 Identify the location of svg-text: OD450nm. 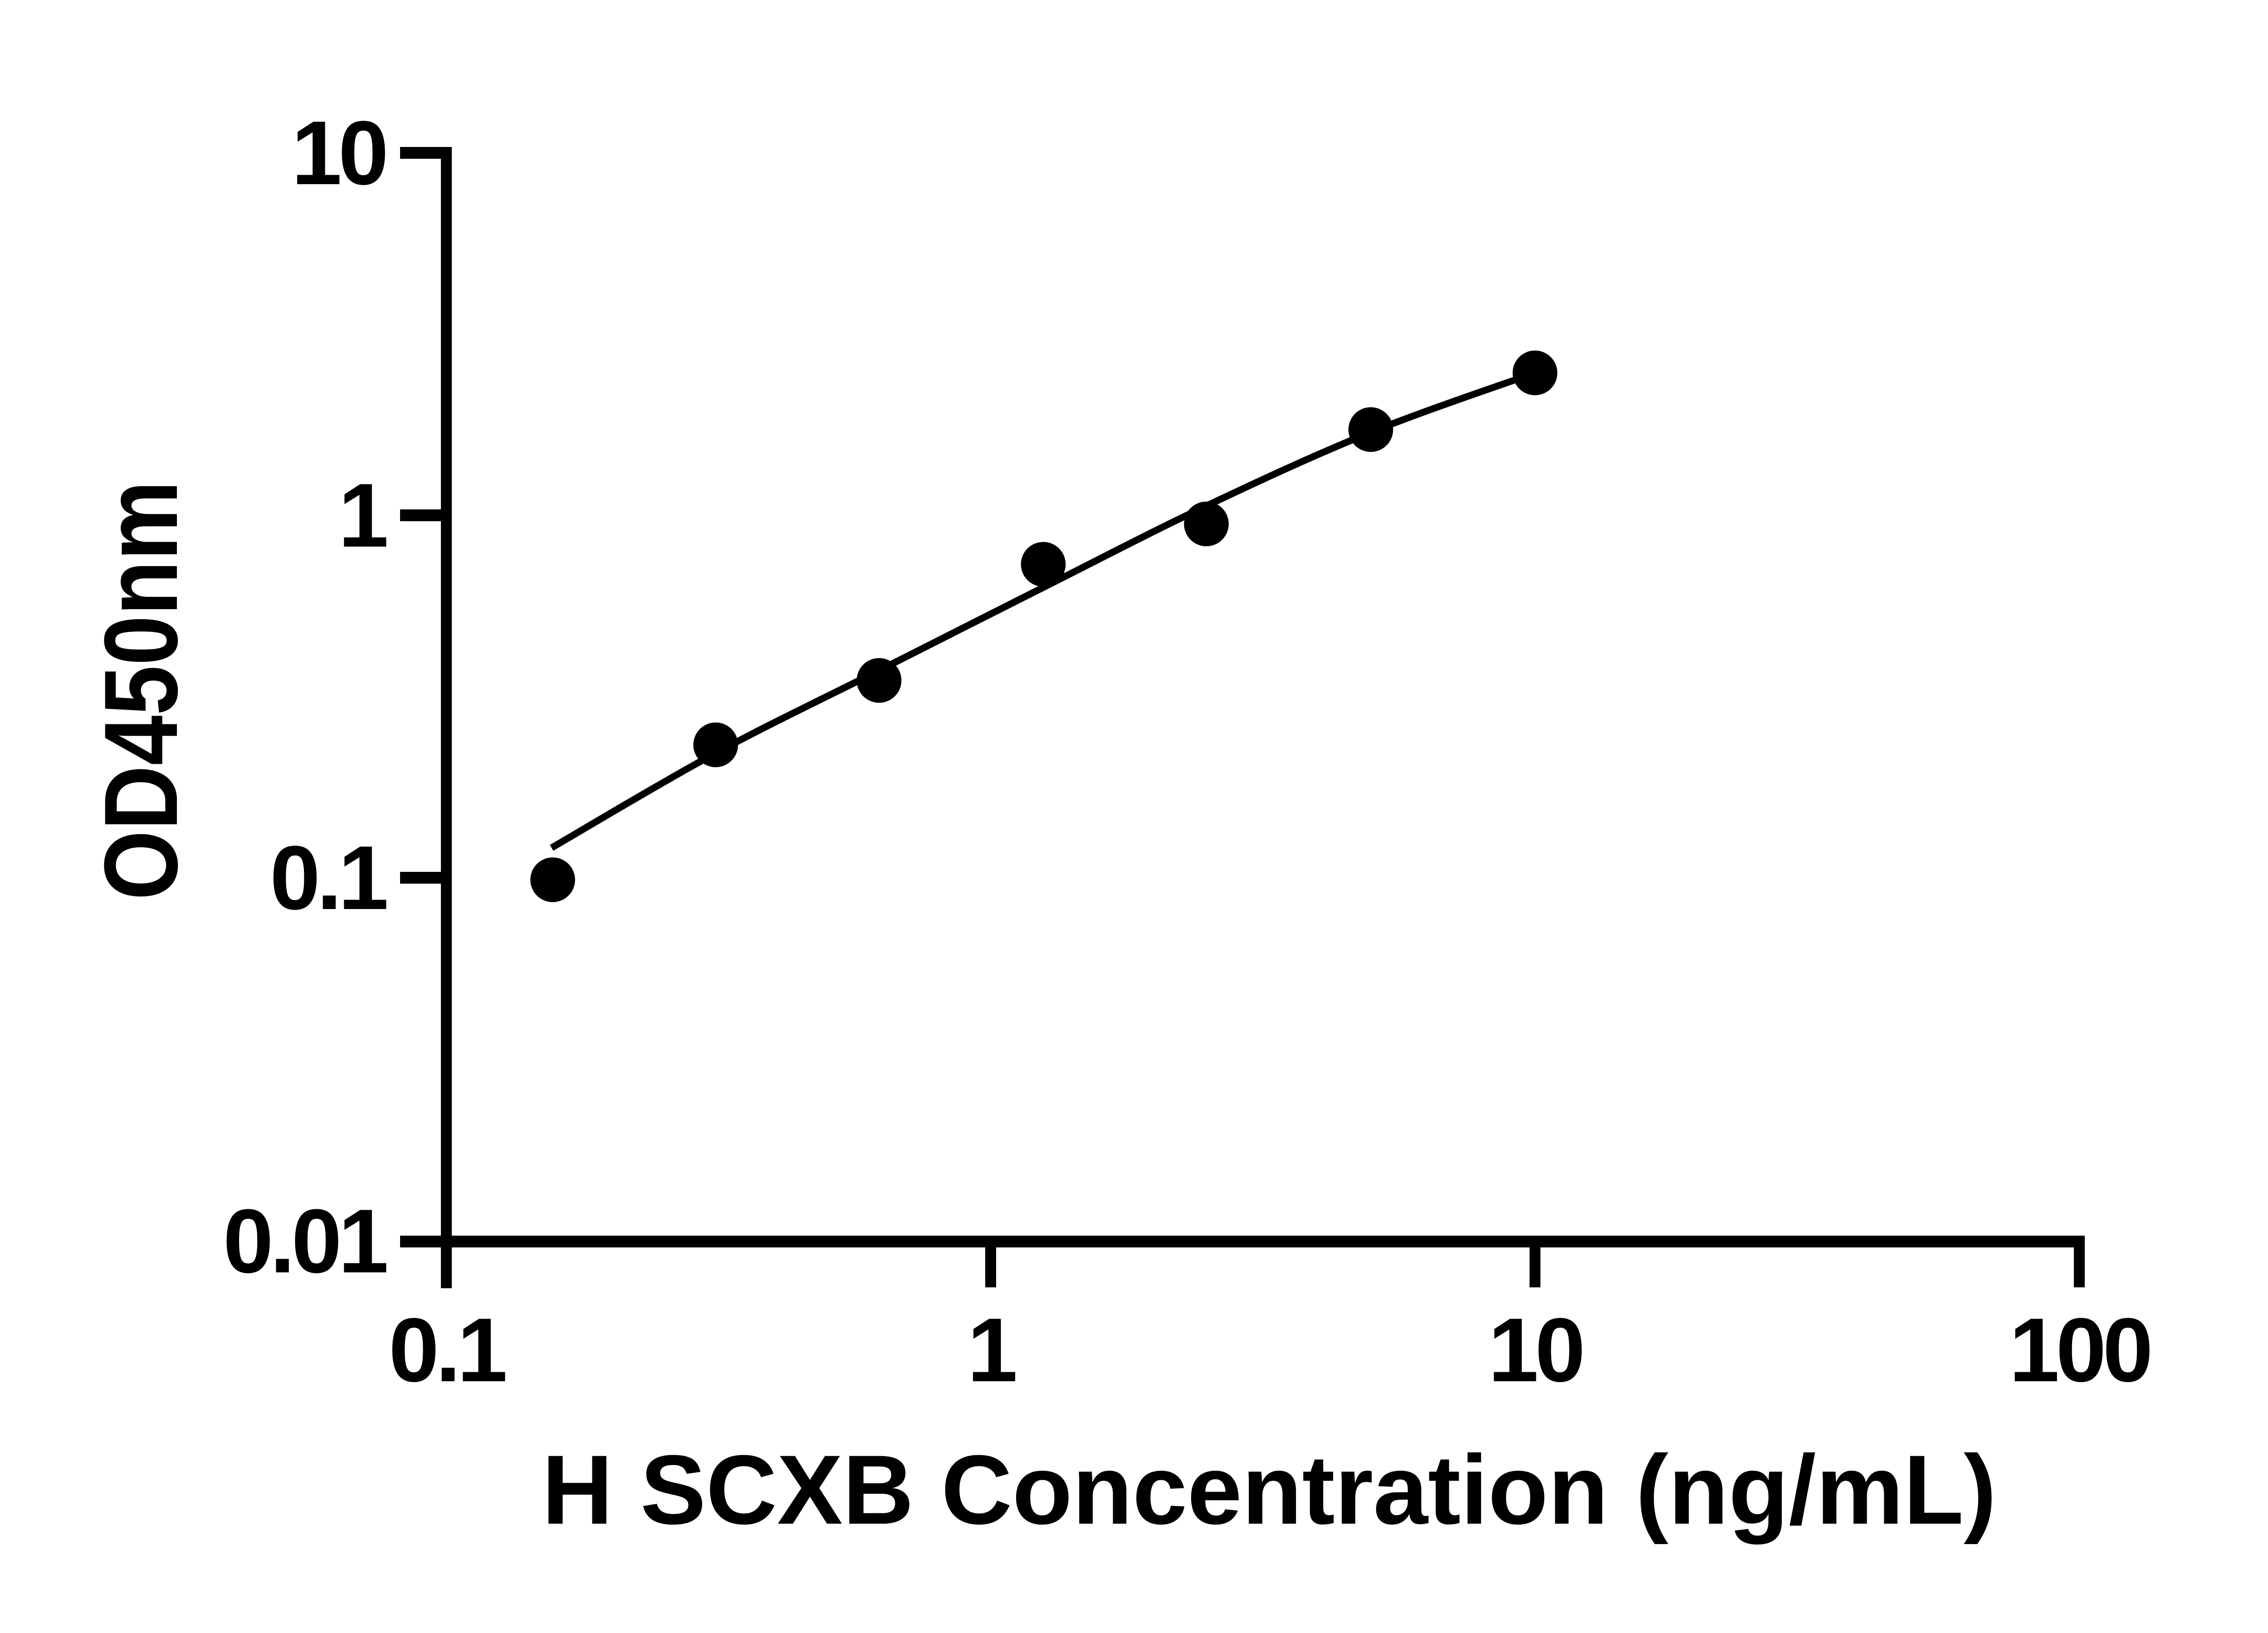
(141, 690).